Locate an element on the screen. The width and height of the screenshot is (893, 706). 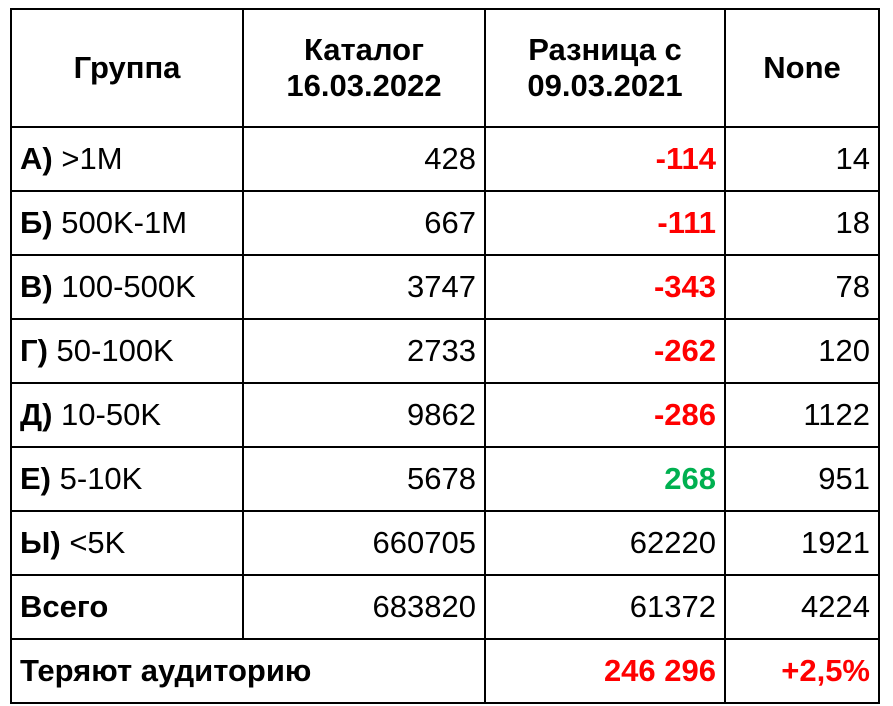
group-cell: В) 100-500K is located at coordinates (127, 287).